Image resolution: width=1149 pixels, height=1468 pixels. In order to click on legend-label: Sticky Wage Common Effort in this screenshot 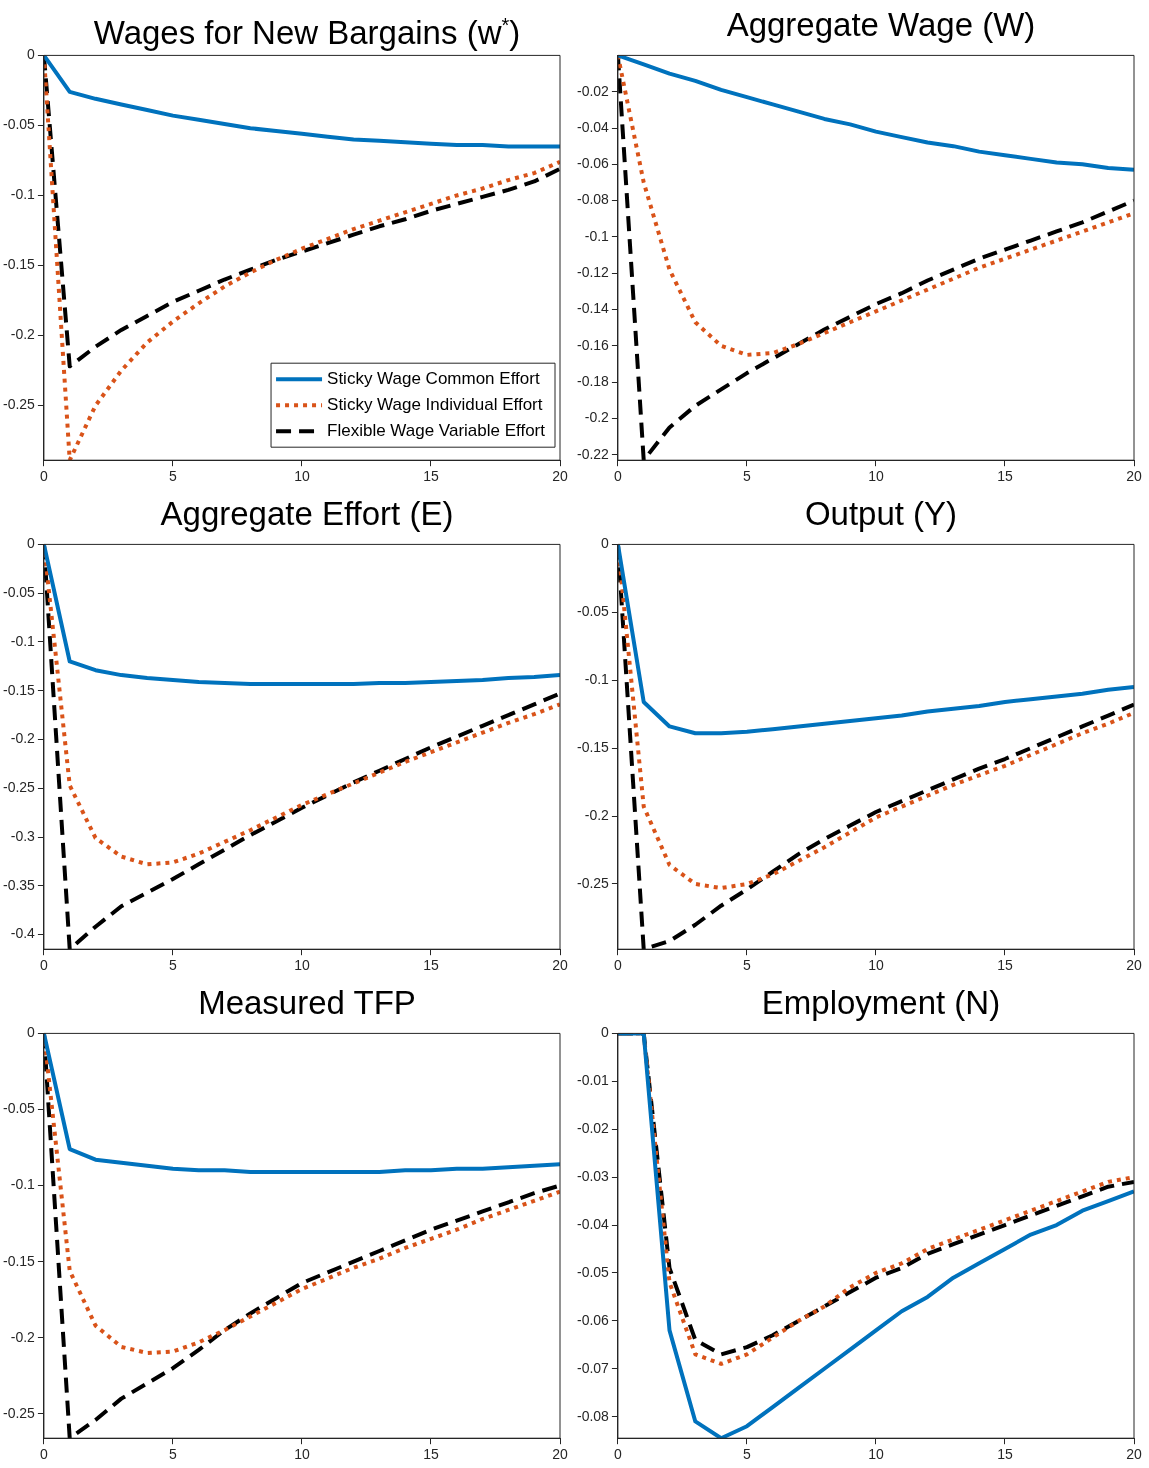, I will do `click(433, 378)`.